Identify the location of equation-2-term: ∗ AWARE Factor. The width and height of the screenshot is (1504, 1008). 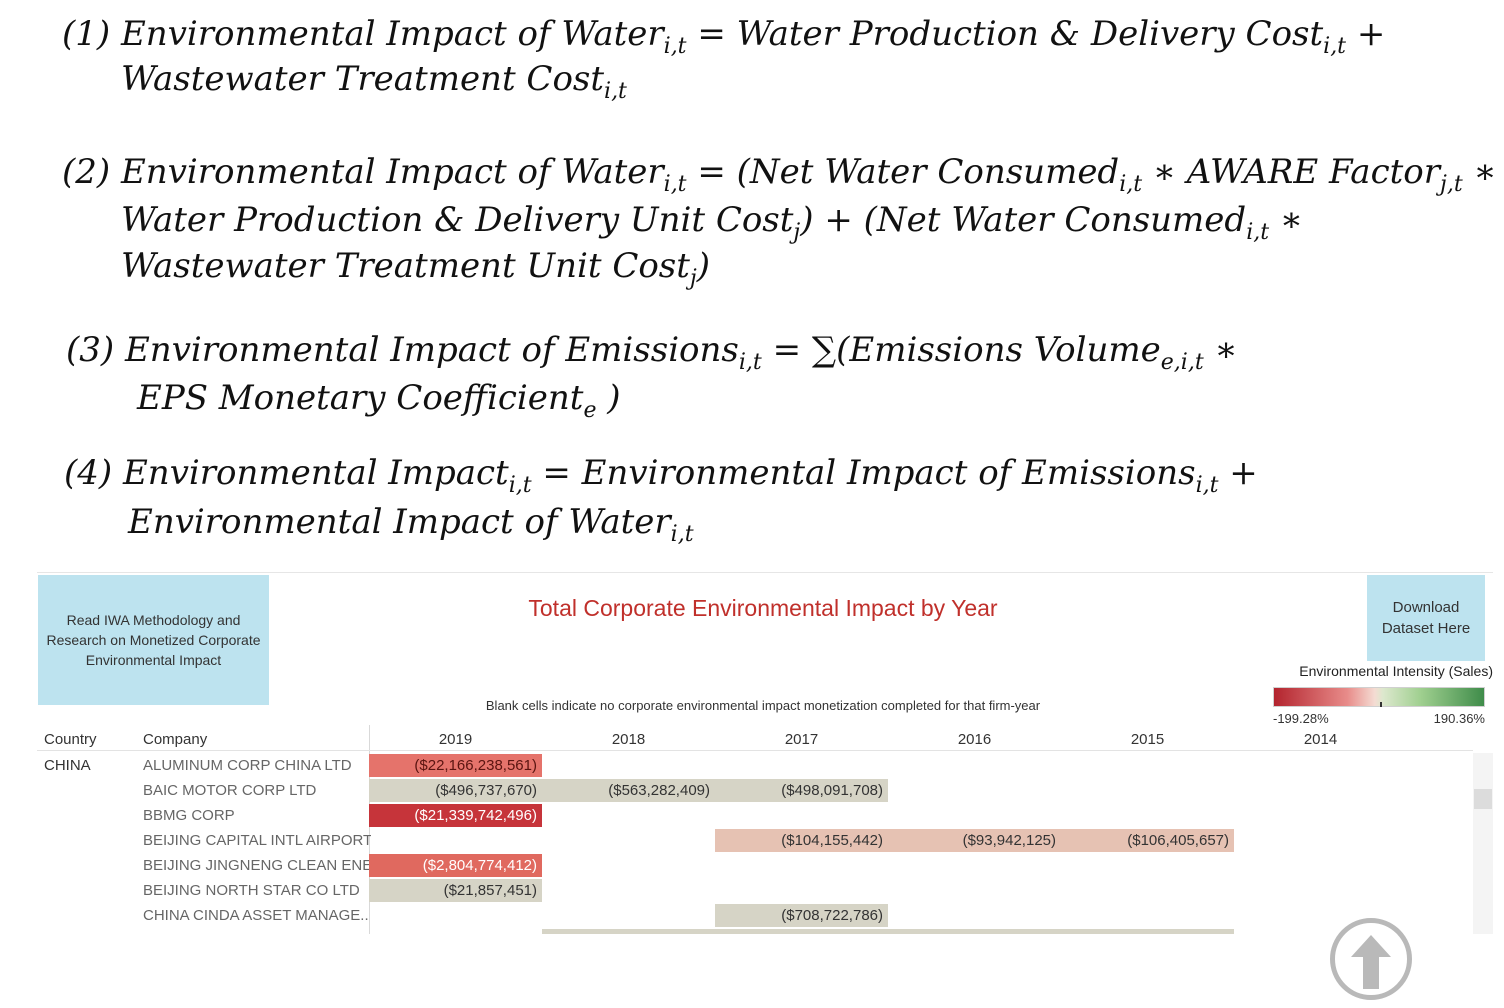
(1291, 172).